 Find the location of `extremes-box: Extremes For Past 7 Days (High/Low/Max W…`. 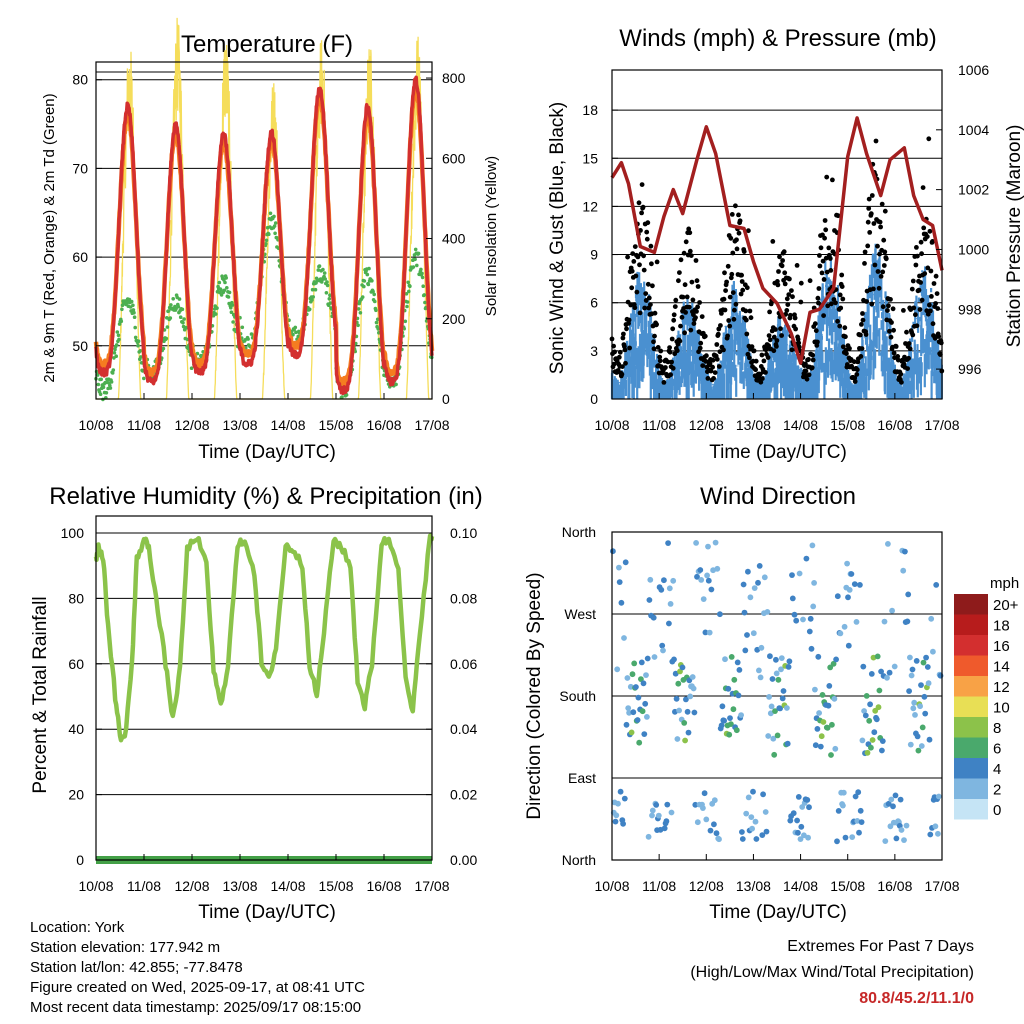

extremes-box: Extremes For Past 7 Days (High/Low/Max W… is located at coordinates (832, 973).